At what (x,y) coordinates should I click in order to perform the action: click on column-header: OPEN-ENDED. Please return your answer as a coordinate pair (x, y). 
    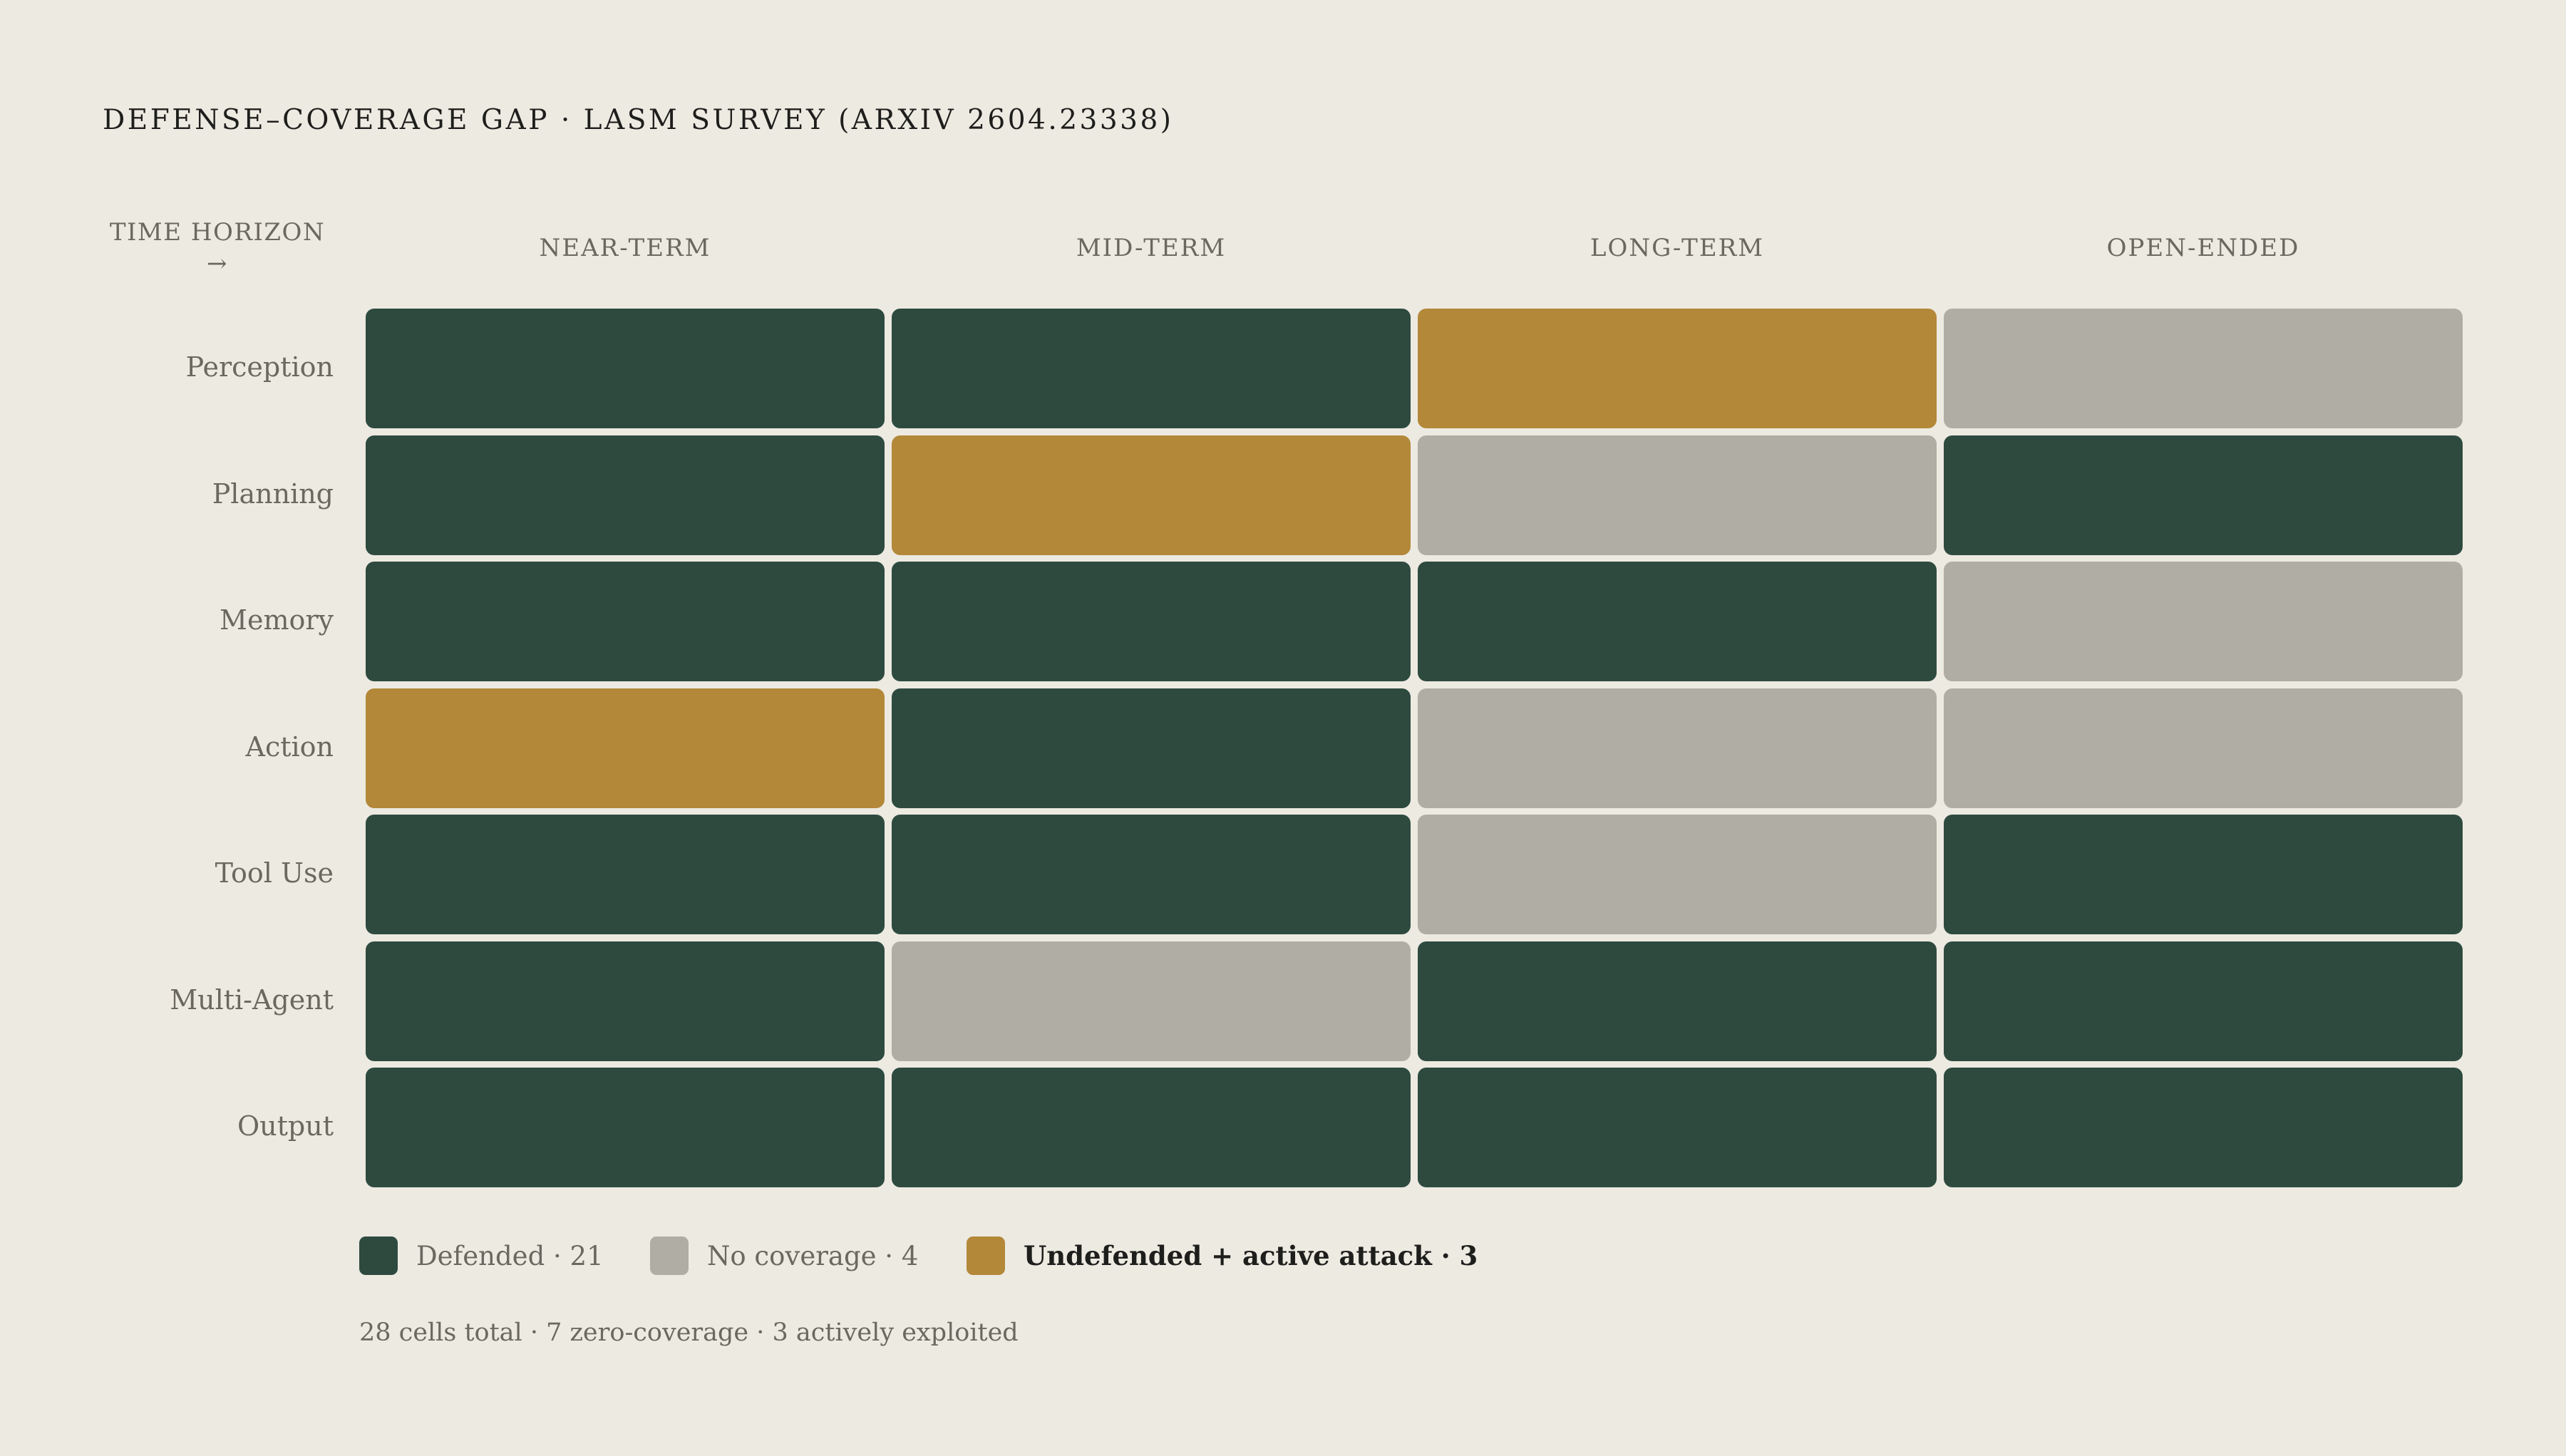
    Looking at the image, I should click on (2203, 248).